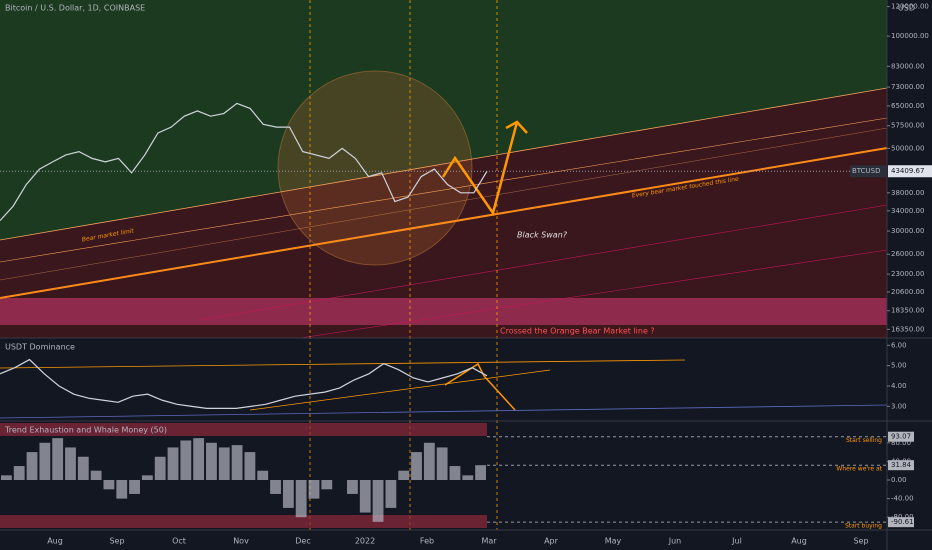  I want to click on y-tick-label: 57500.00, so click(907, 126).